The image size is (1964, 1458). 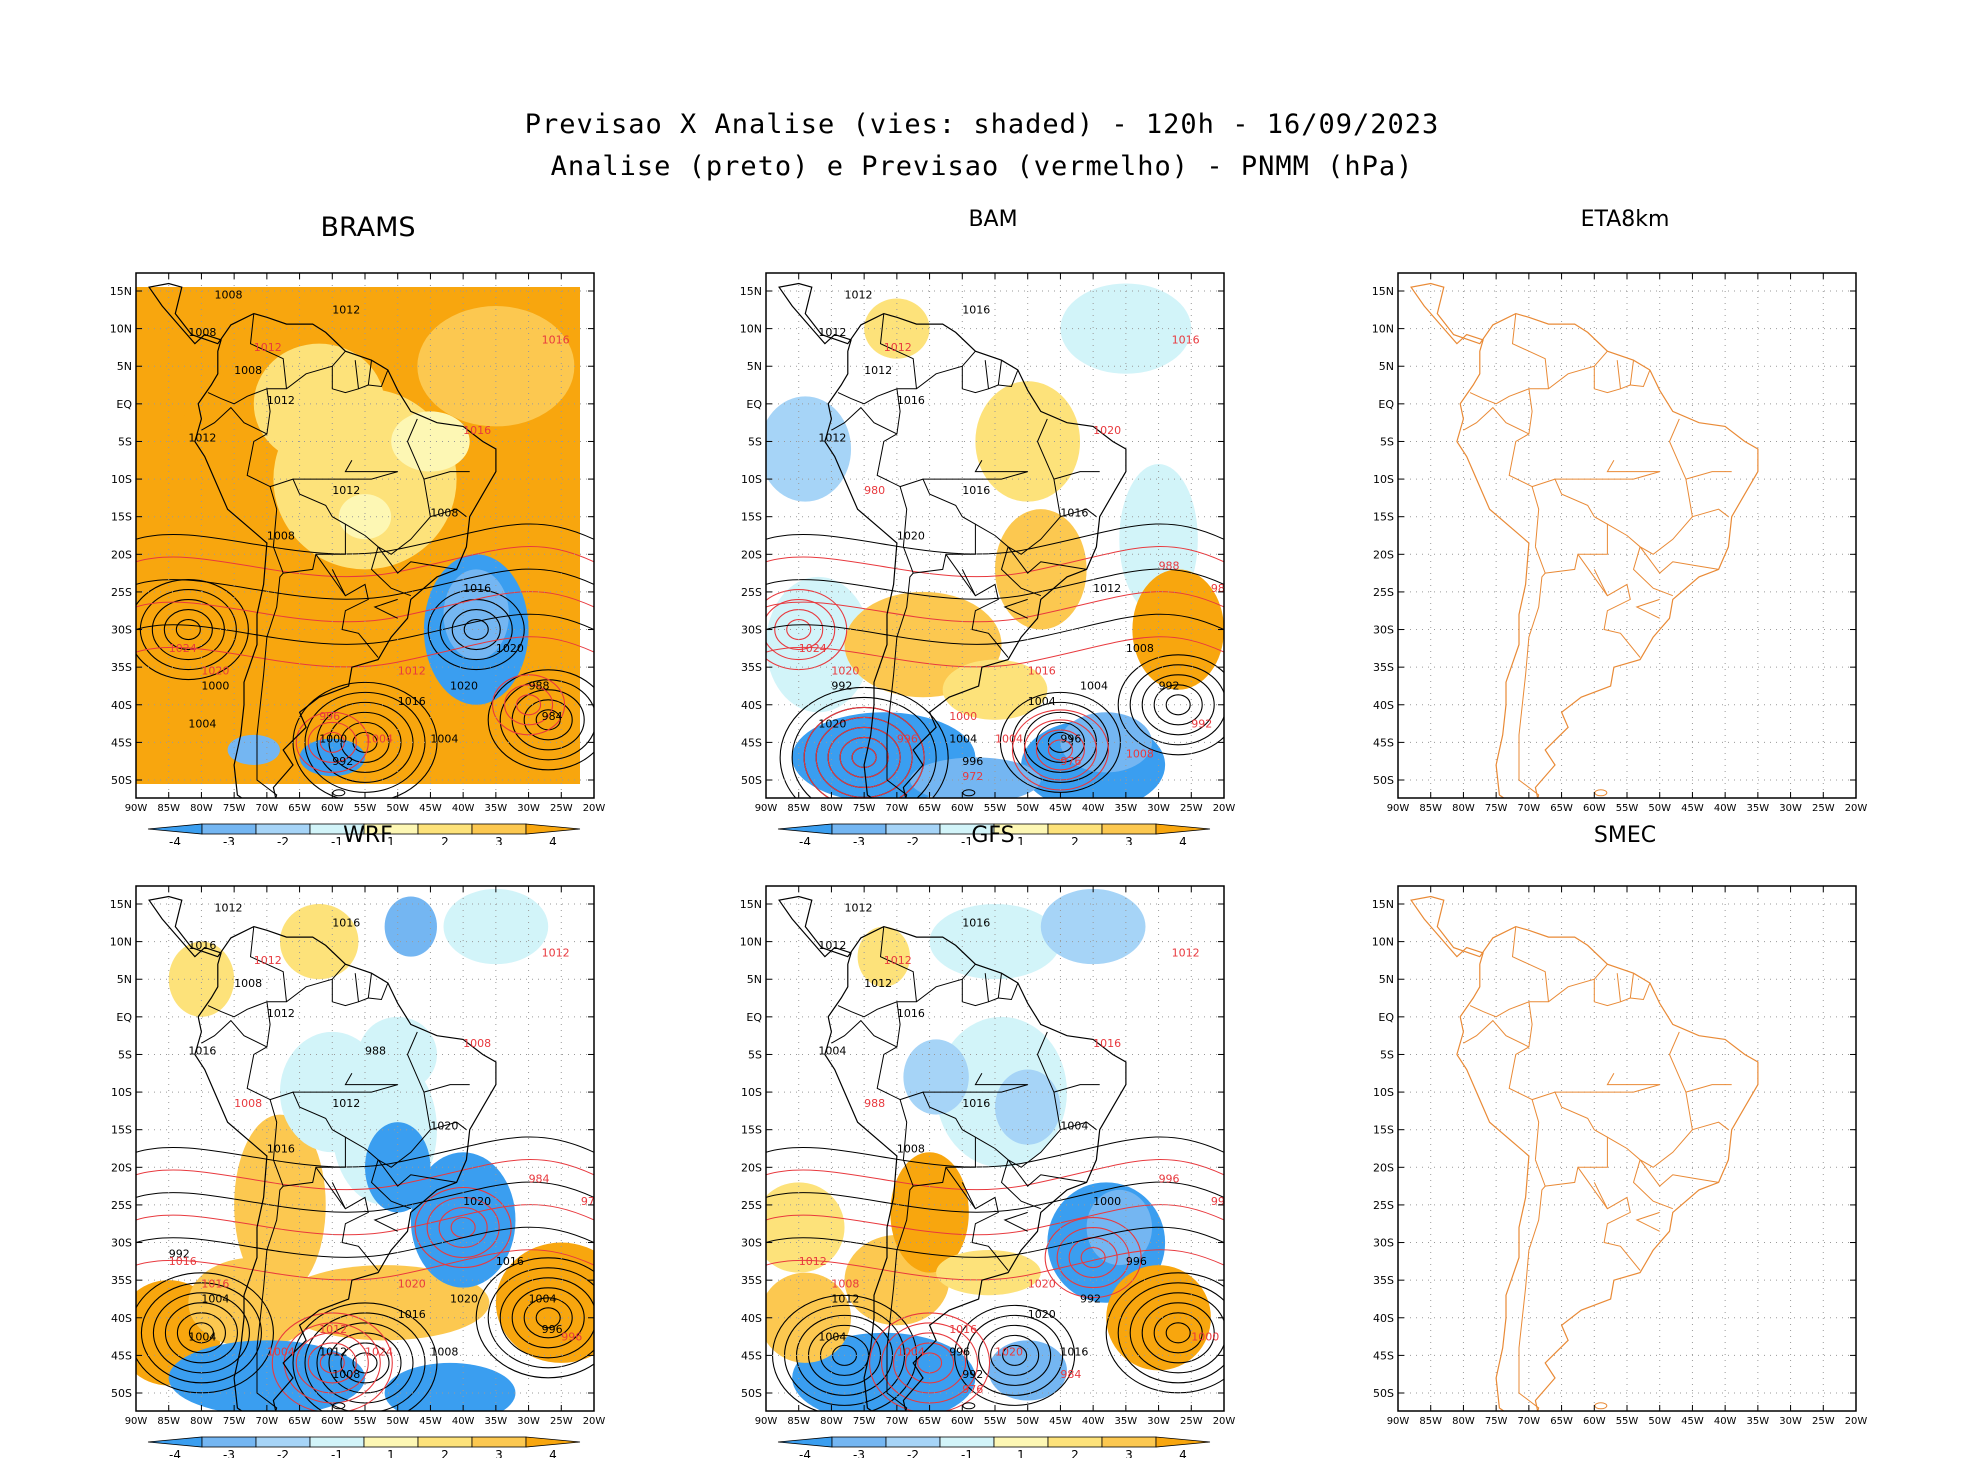 I want to click on lon-label: 65W, so click(x=929, y=808).